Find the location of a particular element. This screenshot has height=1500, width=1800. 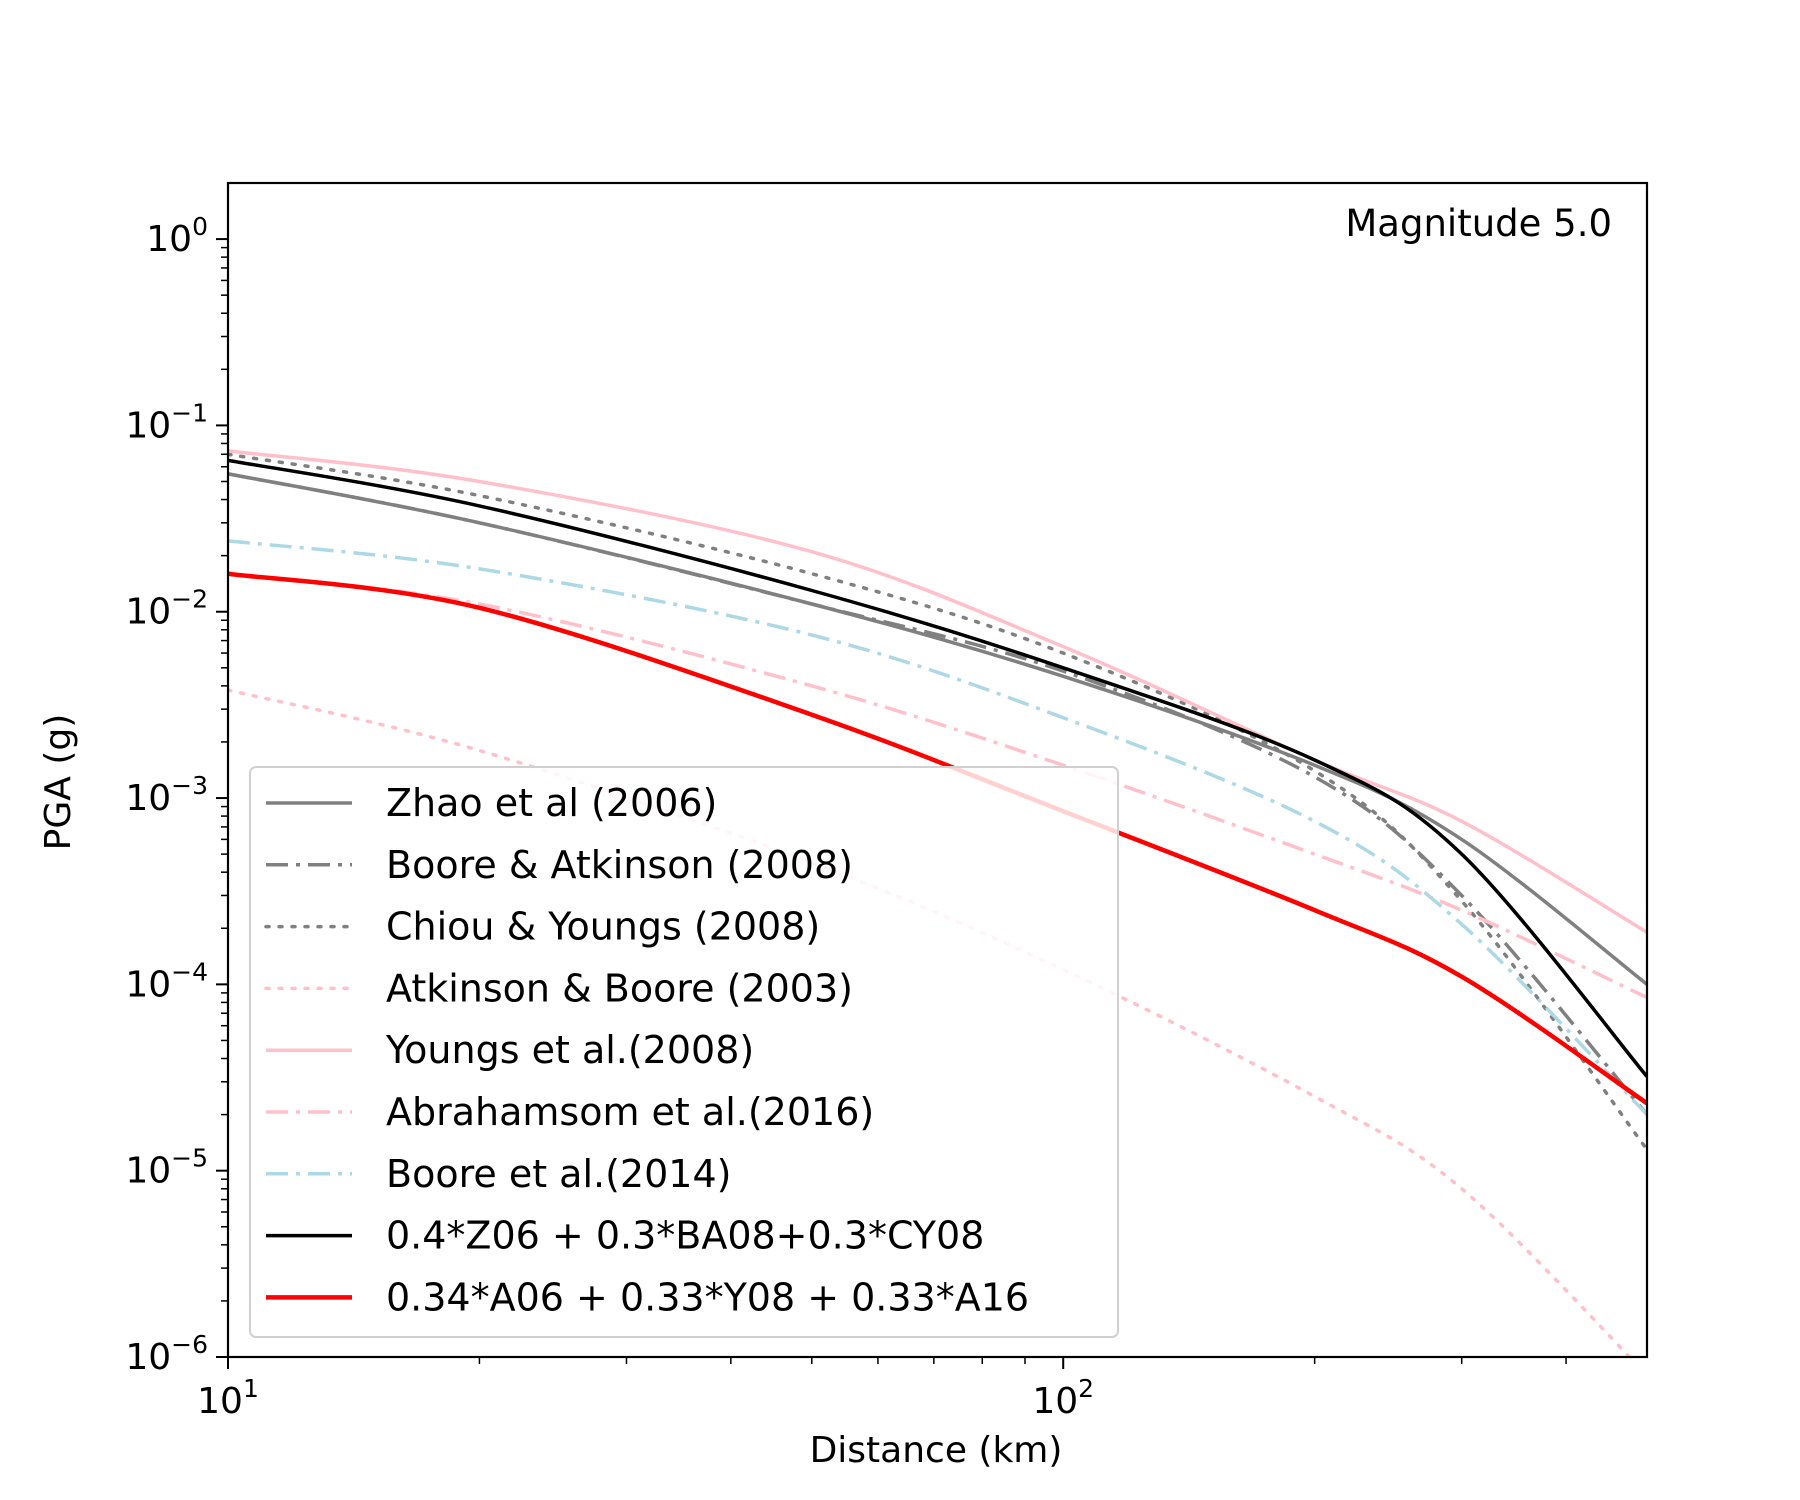

legend-label-7: Boore et al.(2014) is located at coordinates (558, 1174).